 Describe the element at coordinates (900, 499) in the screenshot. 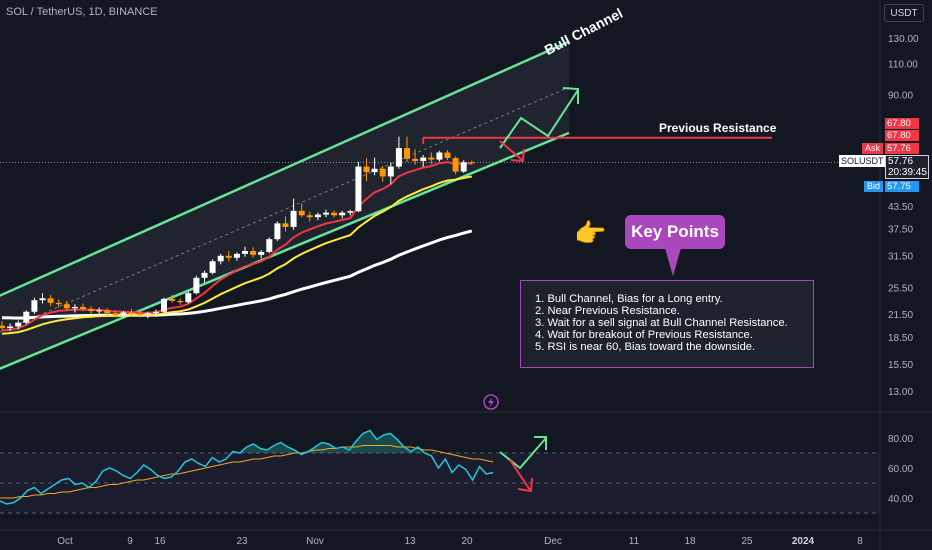

I see `rsi-tick-label: 40.00` at that location.